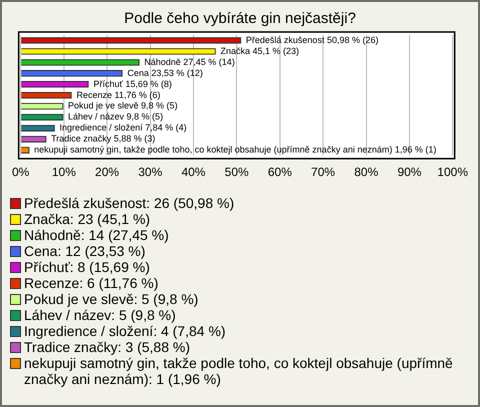  I want to click on text: Ingredience / složení: 4 (7,84 %), so click(125, 331).